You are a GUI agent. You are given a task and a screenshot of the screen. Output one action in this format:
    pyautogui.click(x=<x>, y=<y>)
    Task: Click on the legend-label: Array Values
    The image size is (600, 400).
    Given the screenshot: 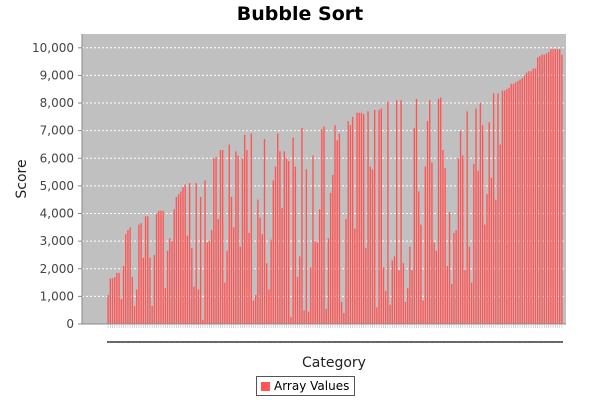 What is the action you would take?
    pyautogui.click(x=312, y=386)
    